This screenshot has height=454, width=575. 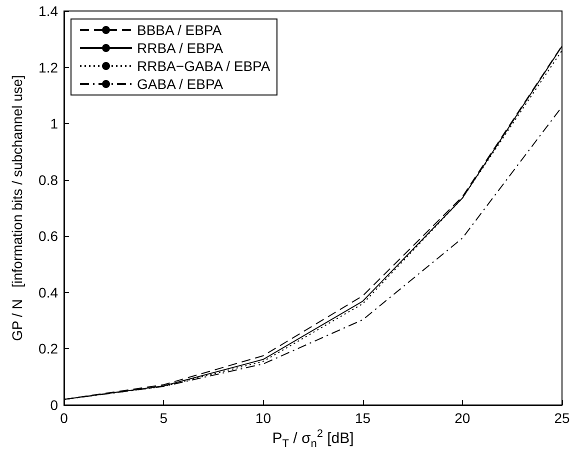 I want to click on legend-label: RRBA / EBPA, so click(x=180, y=48).